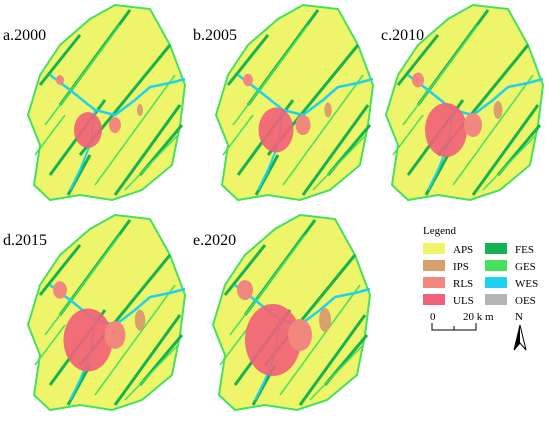  Describe the element at coordinates (215, 35) in the screenshot. I see `panel-label: b.2005` at that location.